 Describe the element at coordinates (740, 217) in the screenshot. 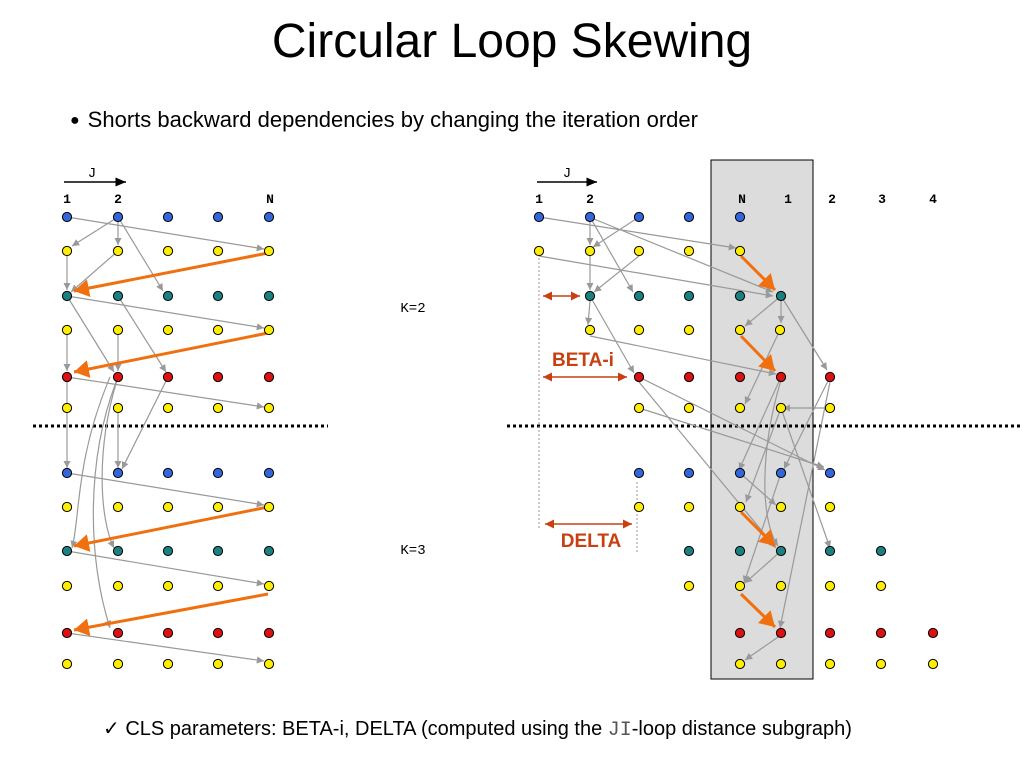

I see `right-node-r0-c4` at that location.